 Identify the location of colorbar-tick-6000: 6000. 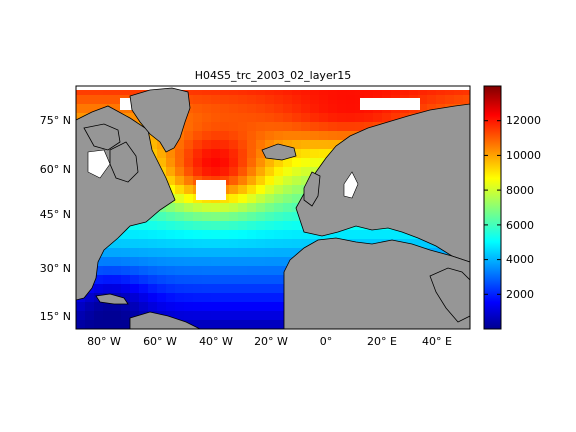
(520, 225).